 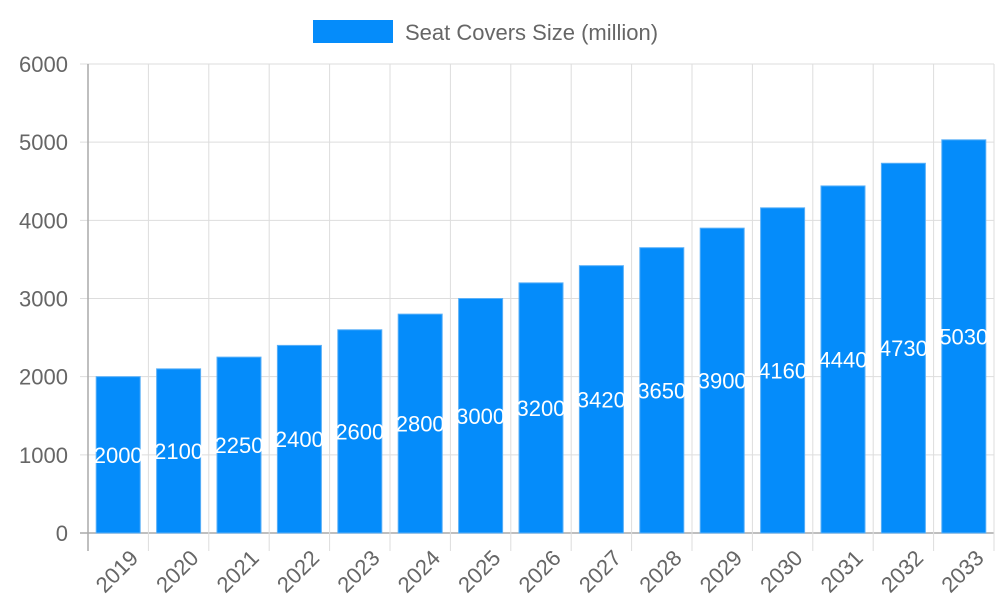 What do you see at coordinates (358, 571) in the screenshot?
I see `x-tick-label: 2023` at bounding box center [358, 571].